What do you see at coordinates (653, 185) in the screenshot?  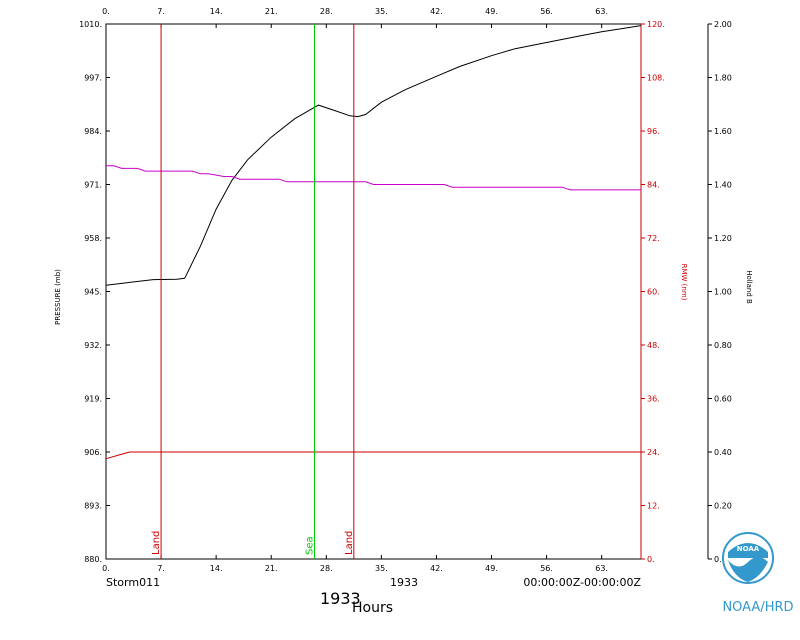 I see `y-right1-tick-label: 84.` at bounding box center [653, 185].